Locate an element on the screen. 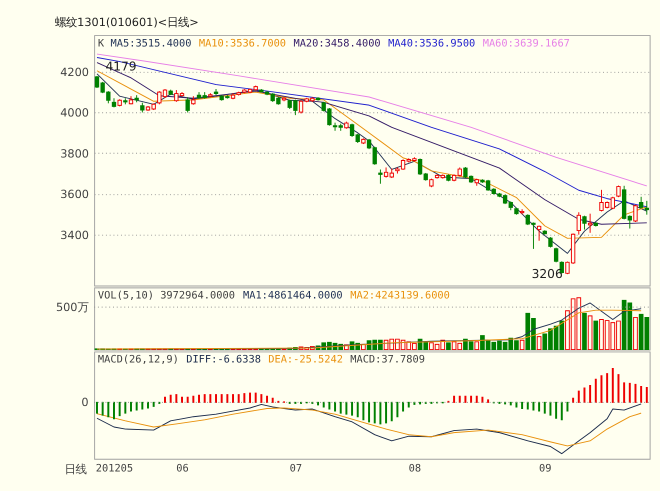 The height and width of the screenshot is (491, 660). y-tick-label: 3800 is located at coordinates (74, 153).